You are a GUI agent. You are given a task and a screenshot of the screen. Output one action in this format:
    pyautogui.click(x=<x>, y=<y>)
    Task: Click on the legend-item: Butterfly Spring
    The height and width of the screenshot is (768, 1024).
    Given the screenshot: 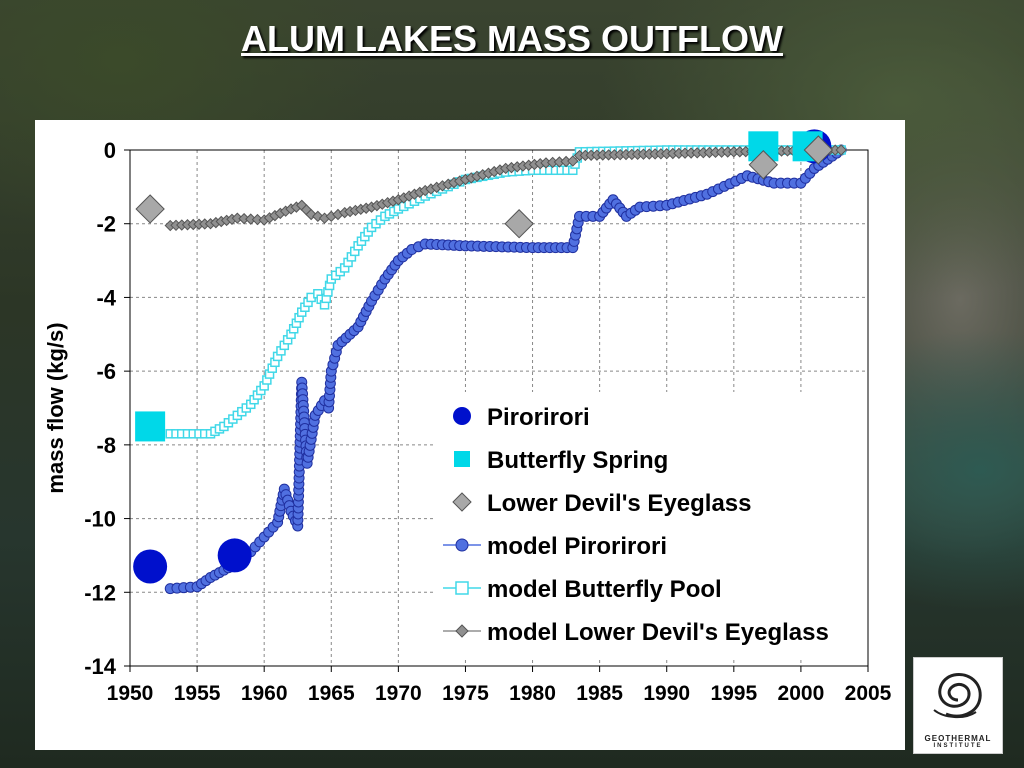 What is the action you would take?
    pyautogui.click(x=561, y=460)
    